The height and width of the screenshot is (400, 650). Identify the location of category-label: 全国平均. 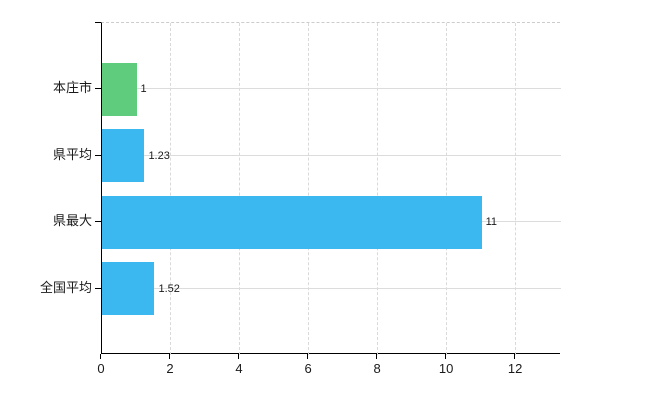
(65, 287).